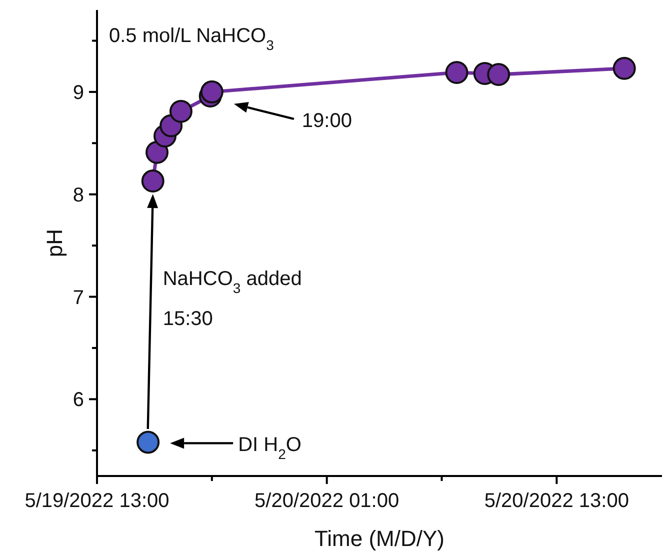 Image resolution: width=664 pixels, height=558 pixels. Describe the element at coordinates (78, 93) in the screenshot. I see `y-tick-label: 9` at that location.